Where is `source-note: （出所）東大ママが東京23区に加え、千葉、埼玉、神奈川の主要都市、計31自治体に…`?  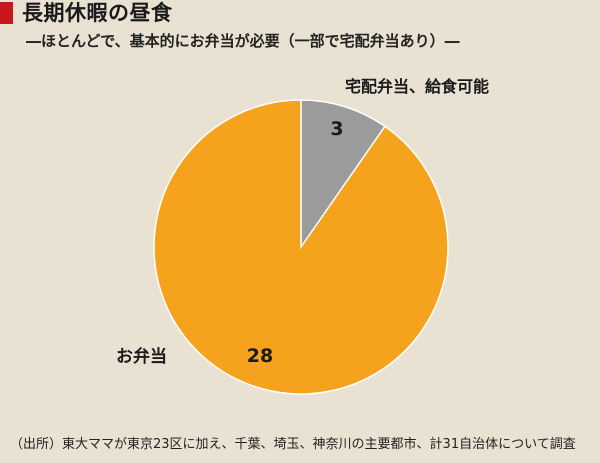
source-note: （出所）東大ママが東京23区に加え、千葉、埼玉、神奈川の主要都市、計31自治体に… is located at coordinates (293, 444).